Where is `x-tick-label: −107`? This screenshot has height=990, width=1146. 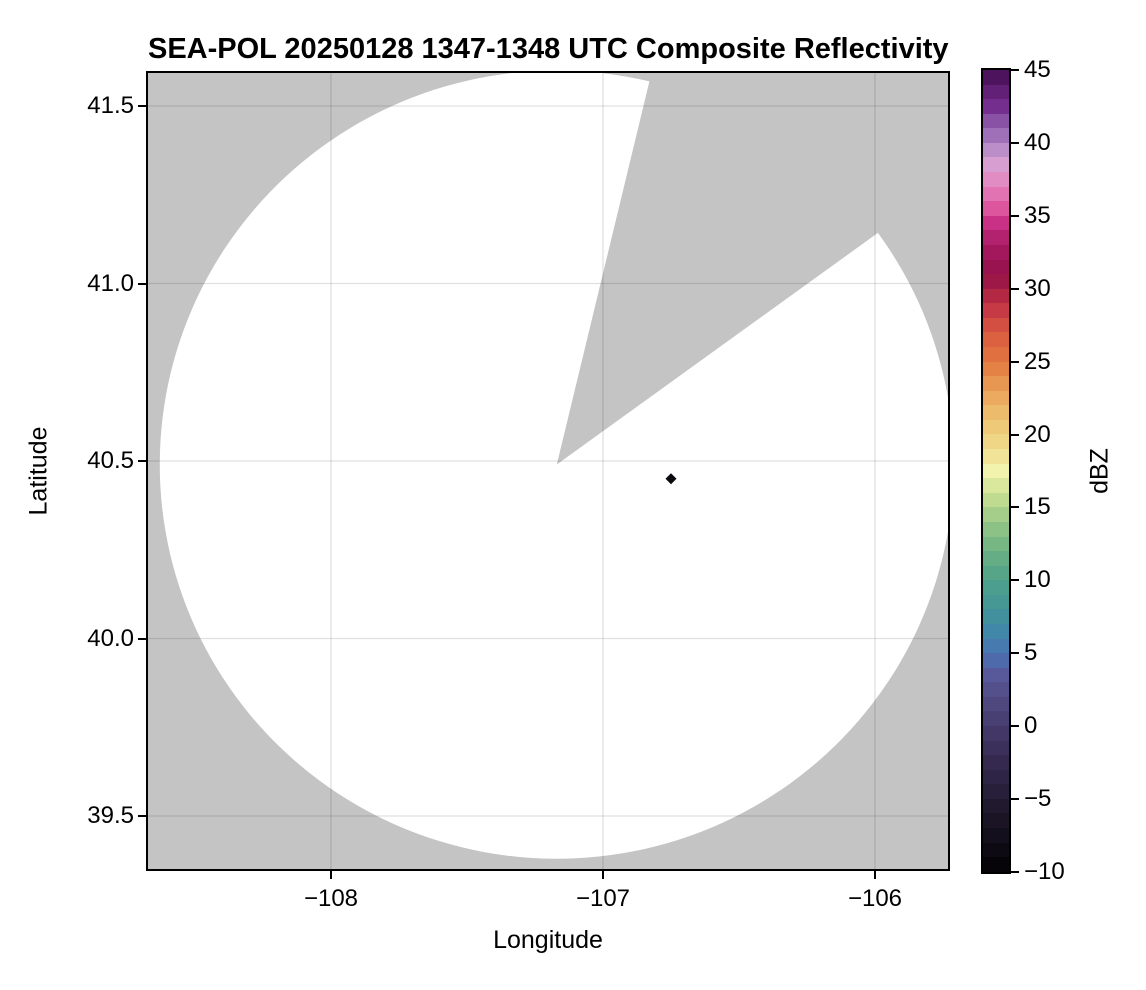 x-tick-label: −107 is located at coordinates (603, 898).